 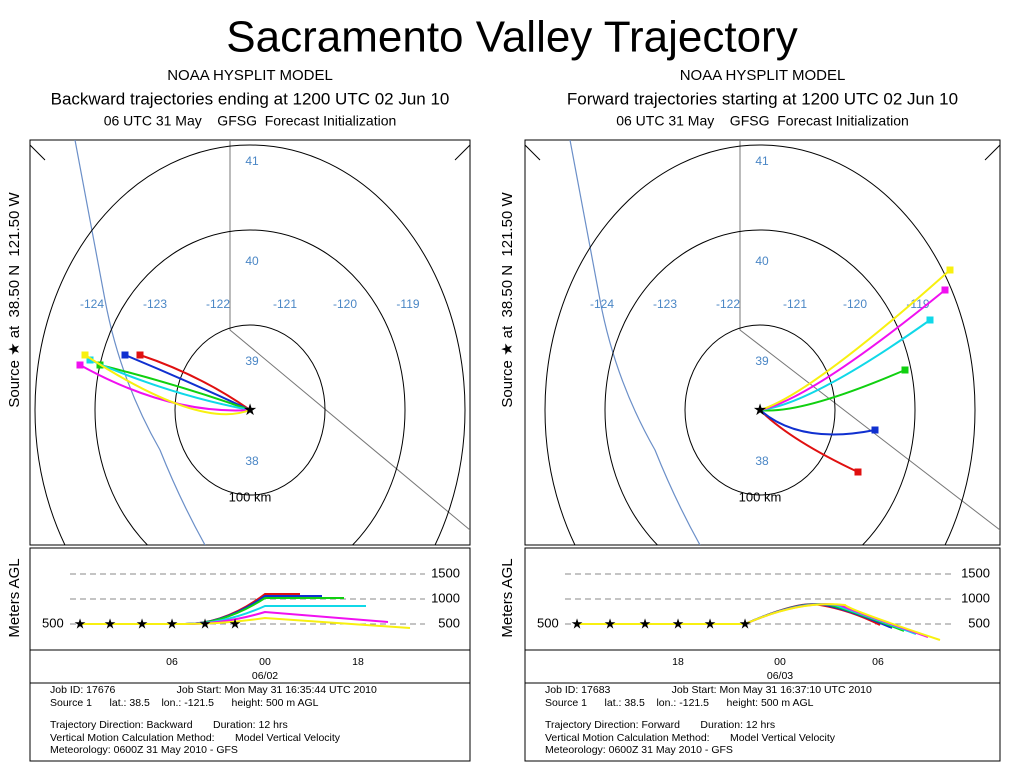 What do you see at coordinates (511, 37) in the screenshot?
I see `slide-title: Sacramento Valley Trajectory` at bounding box center [511, 37].